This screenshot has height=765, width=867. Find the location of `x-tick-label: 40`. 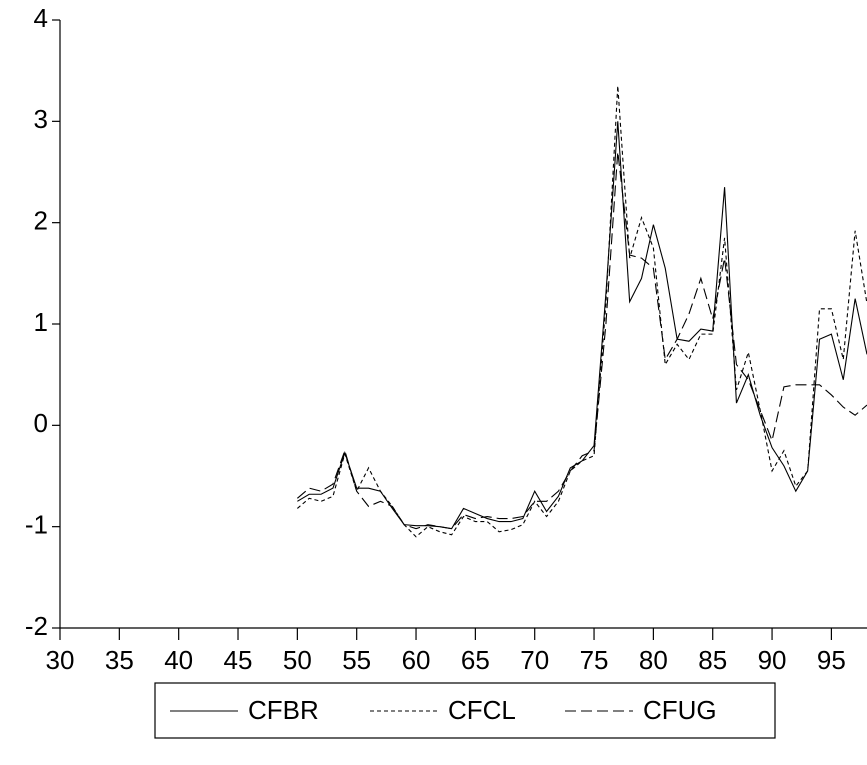

x-tick-label: 40 is located at coordinates (178, 660).